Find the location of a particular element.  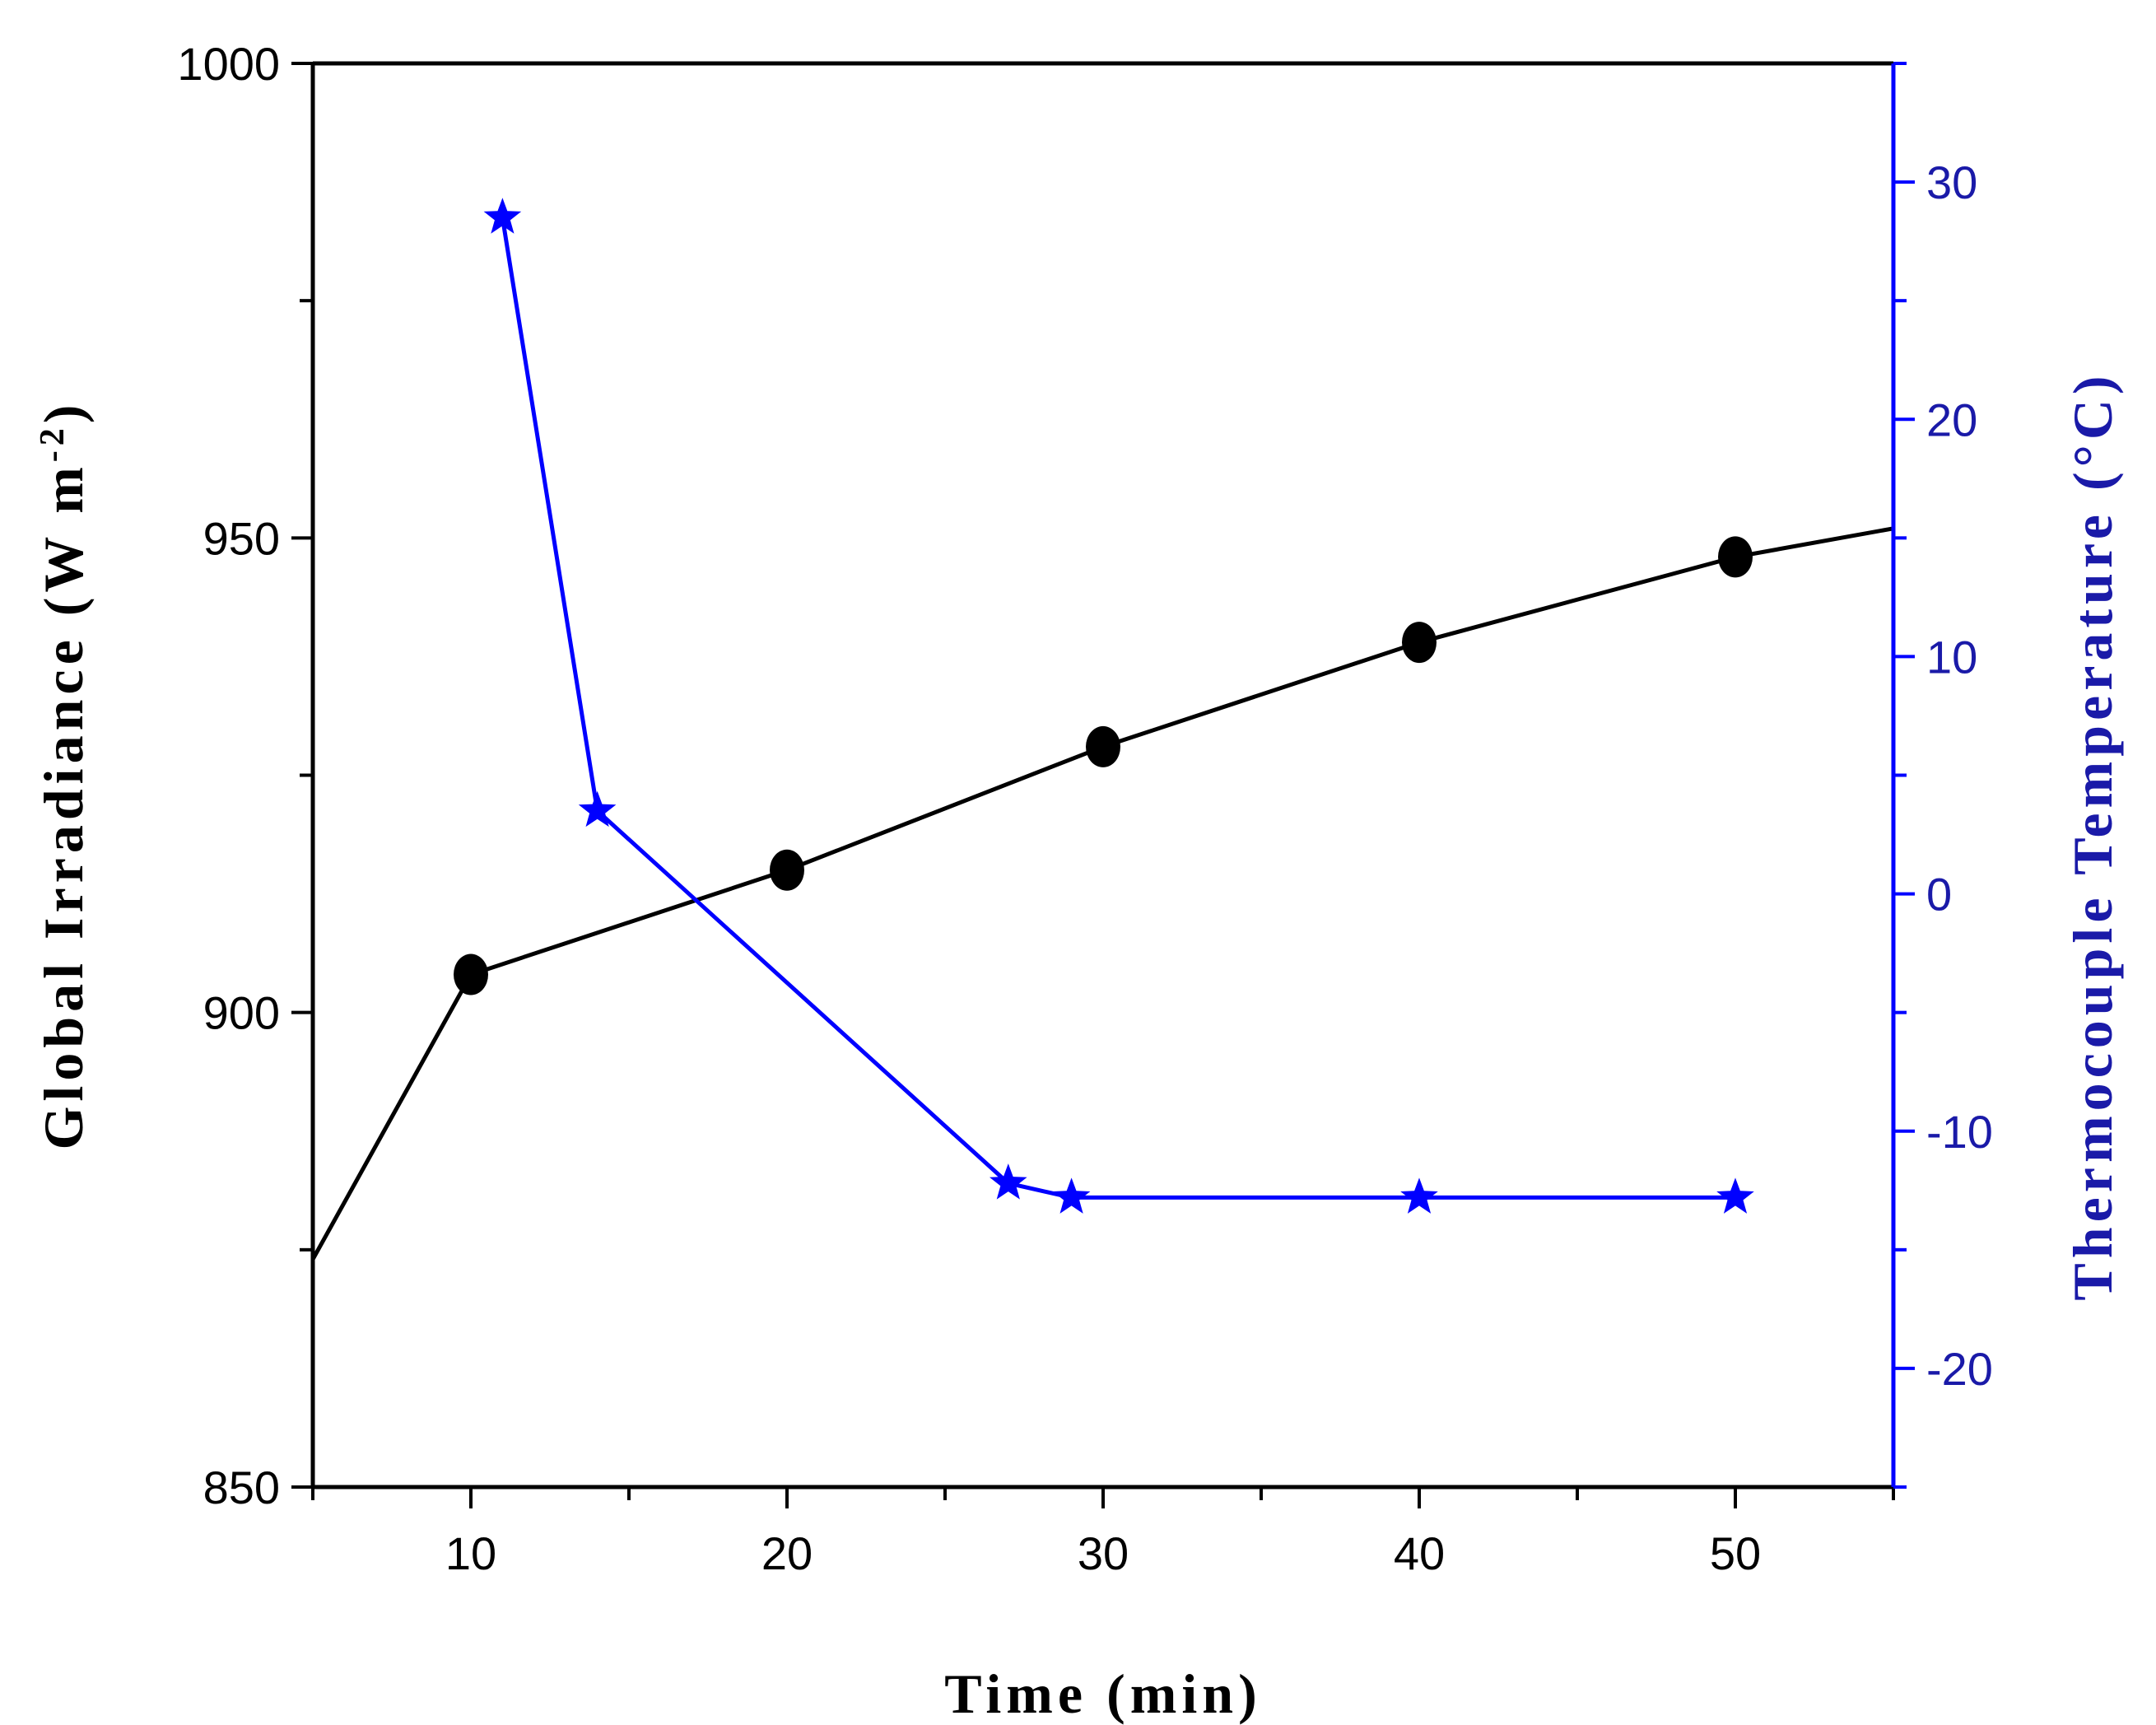

y-left-tick-label: 850 is located at coordinates (241, 1487).